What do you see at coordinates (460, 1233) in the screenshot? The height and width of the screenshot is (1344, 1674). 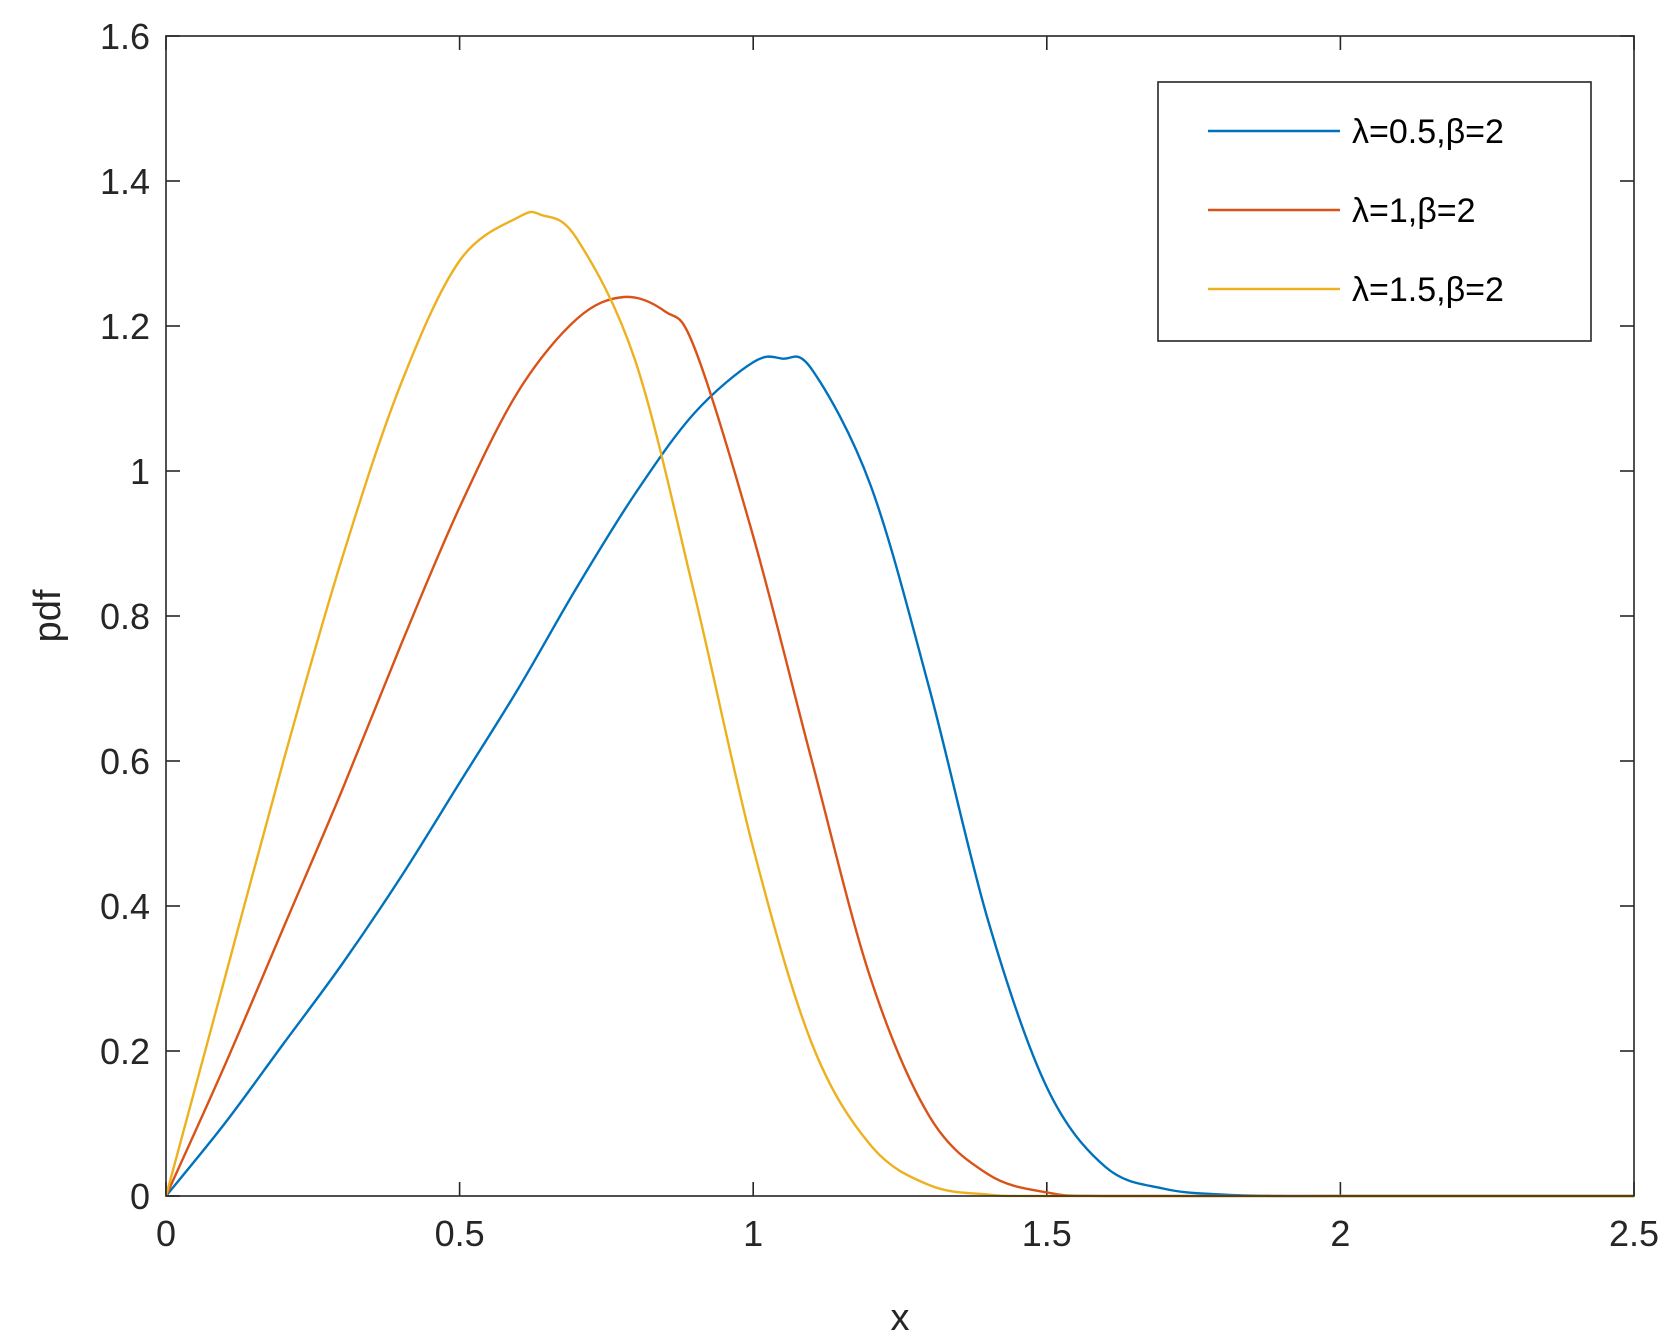 I see `x-tick-label: 0.5` at bounding box center [460, 1233].